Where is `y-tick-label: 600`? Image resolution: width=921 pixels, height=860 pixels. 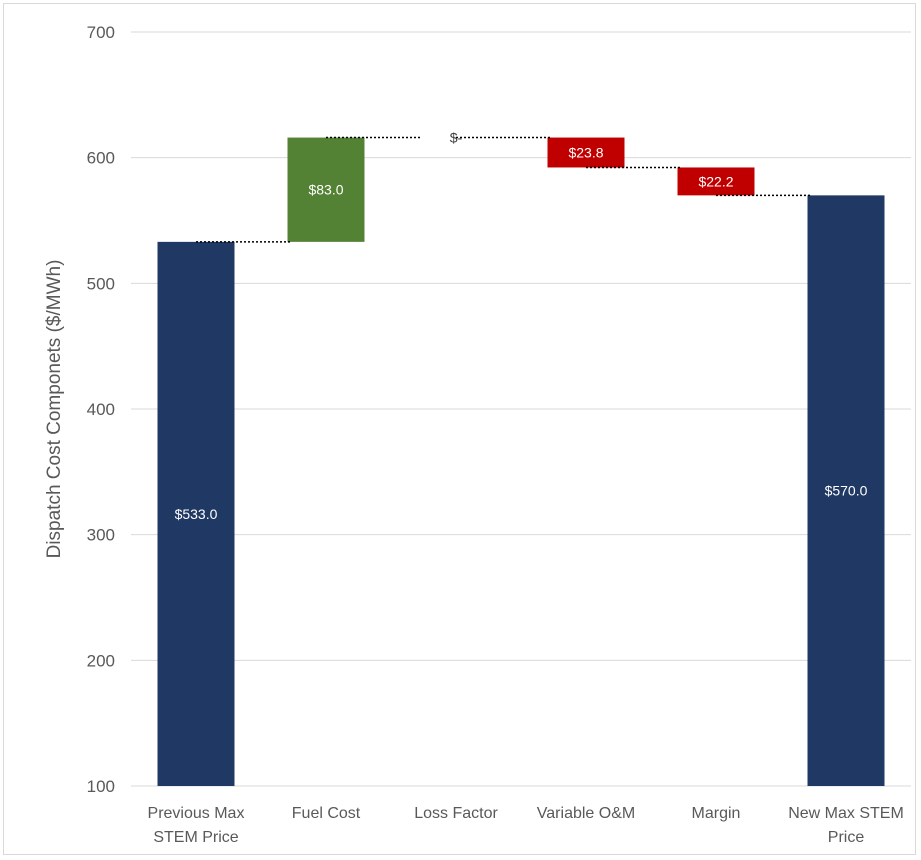 y-tick-label: 600 is located at coordinates (101, 158).